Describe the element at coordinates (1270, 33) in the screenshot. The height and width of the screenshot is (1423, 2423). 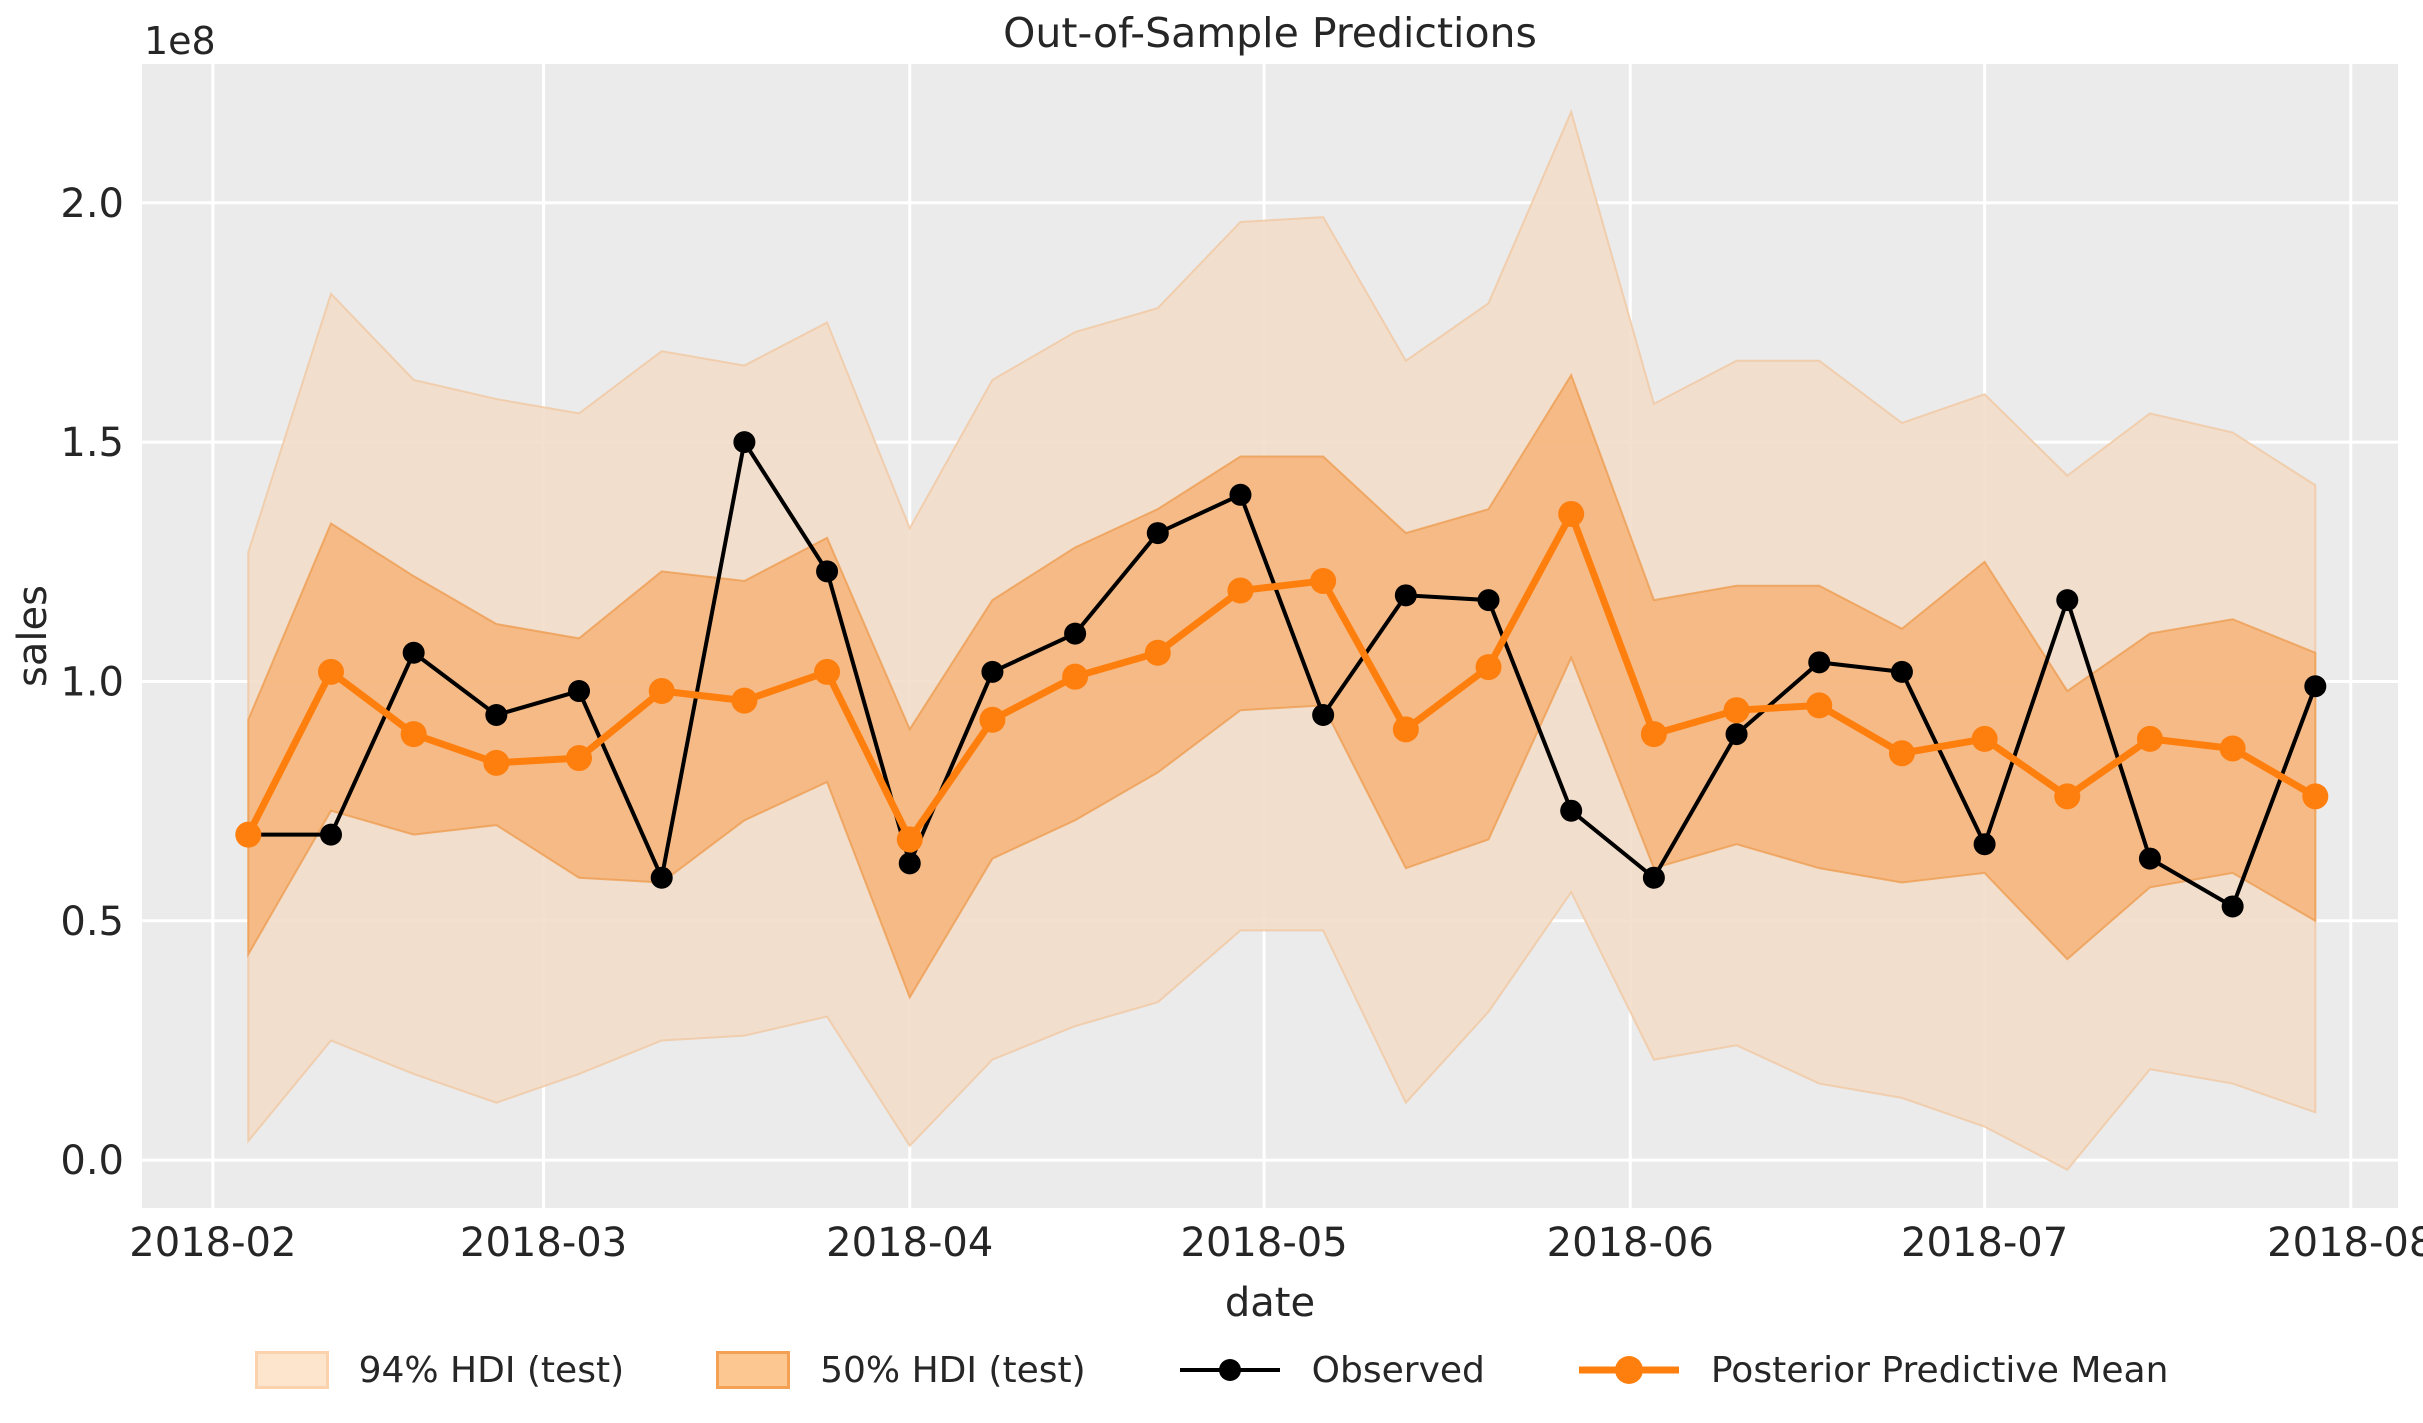
I see `chart-title: Out-of-Sample Predictions` at that location.